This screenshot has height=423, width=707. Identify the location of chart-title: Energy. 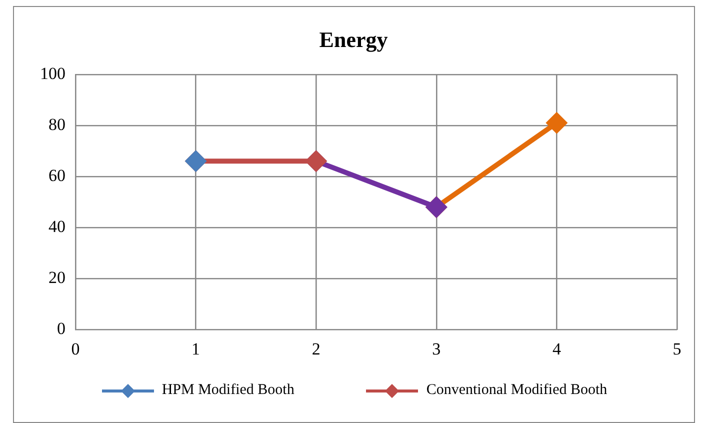
(353, 39).